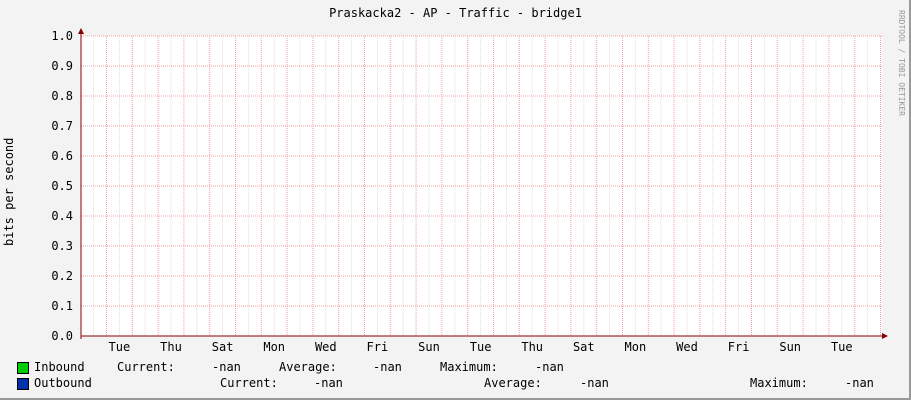  I want to click on inbound-current-label: Current:, so click(146, 367).